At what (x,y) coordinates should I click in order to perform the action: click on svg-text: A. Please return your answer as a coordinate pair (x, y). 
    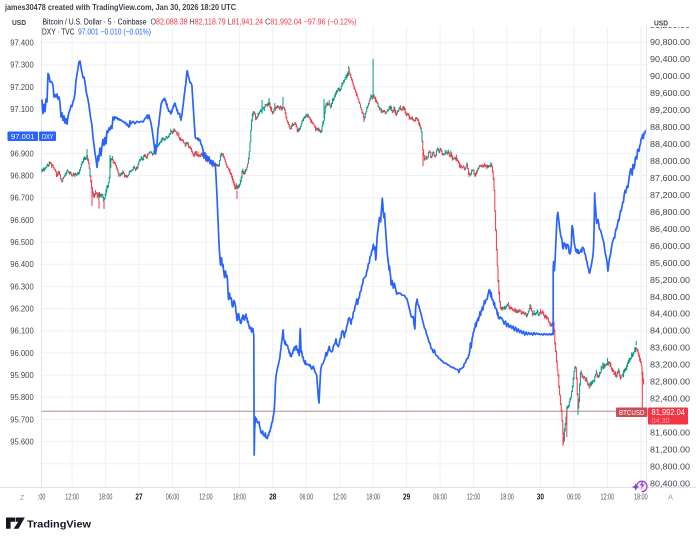
    Looking at the image, I should click on (670, 497).